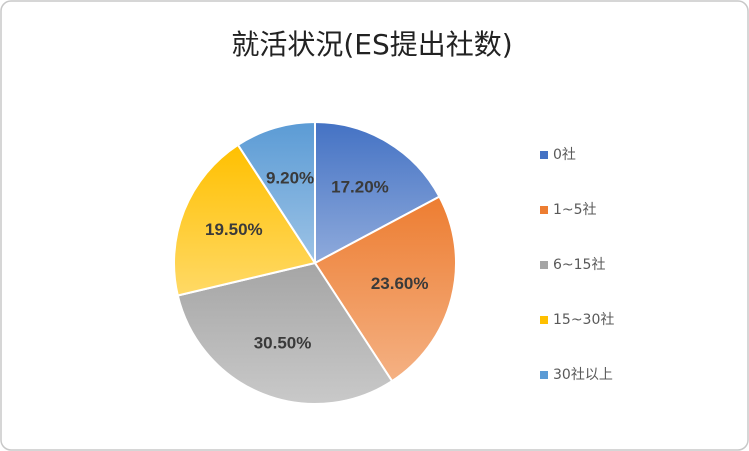  What do you see at coordinates (583, 375) in the screenshot?
I see `legend-label: 30社以上` at bounding box center [583, 375].